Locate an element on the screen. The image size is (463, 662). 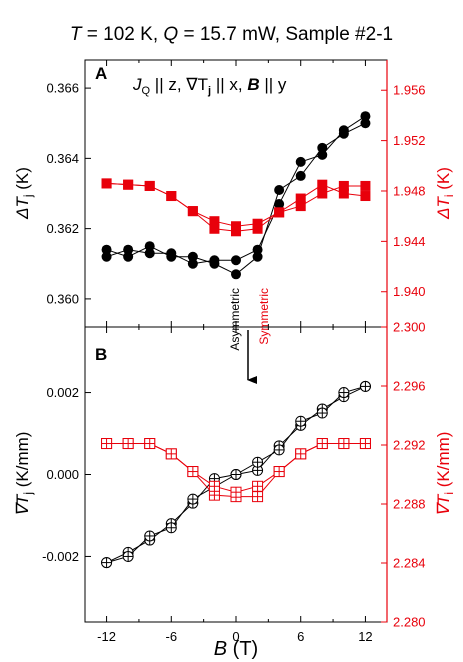
panel-a-right-tick-label: 1.956 is located at coordinates (409, 90).